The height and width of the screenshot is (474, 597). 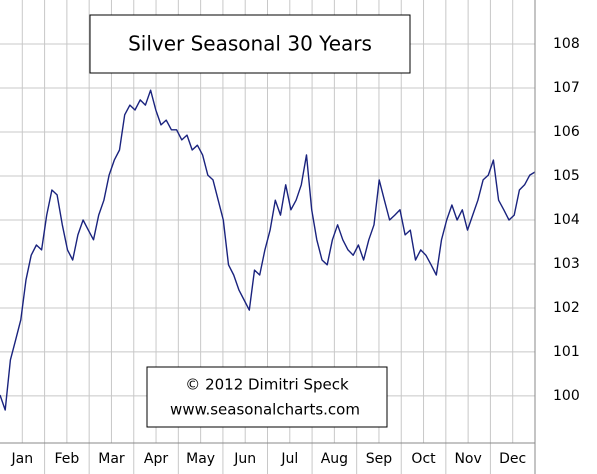 I want to click on y-tick-label: 100, so click(x=566, y=396).